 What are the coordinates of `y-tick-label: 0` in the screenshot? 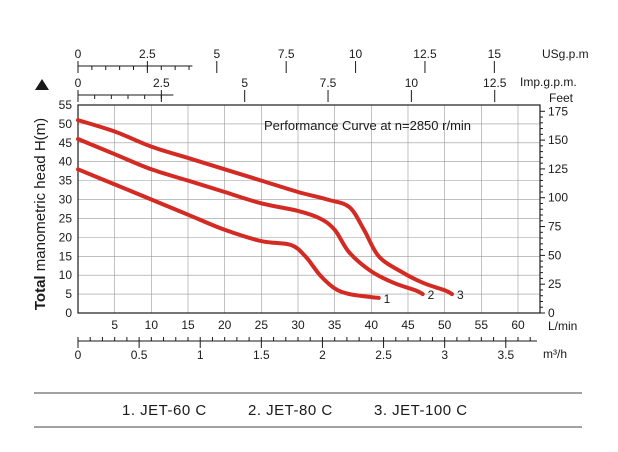 It's located at (68, 313).